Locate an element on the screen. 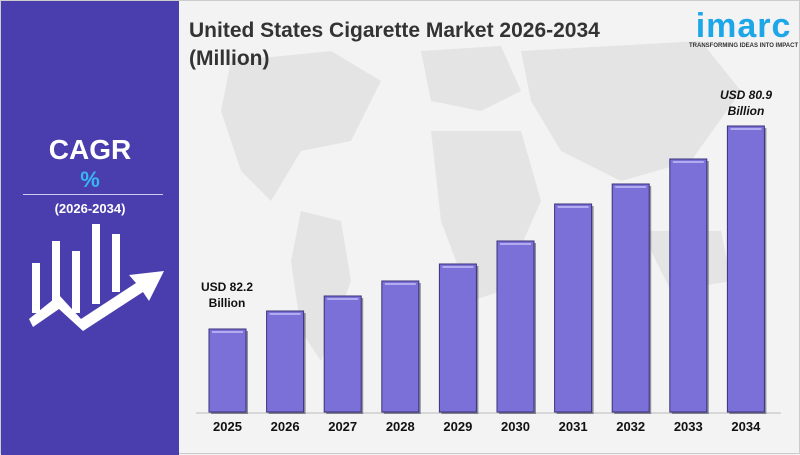  cagr-value: % is located at coordinates (90, 179).